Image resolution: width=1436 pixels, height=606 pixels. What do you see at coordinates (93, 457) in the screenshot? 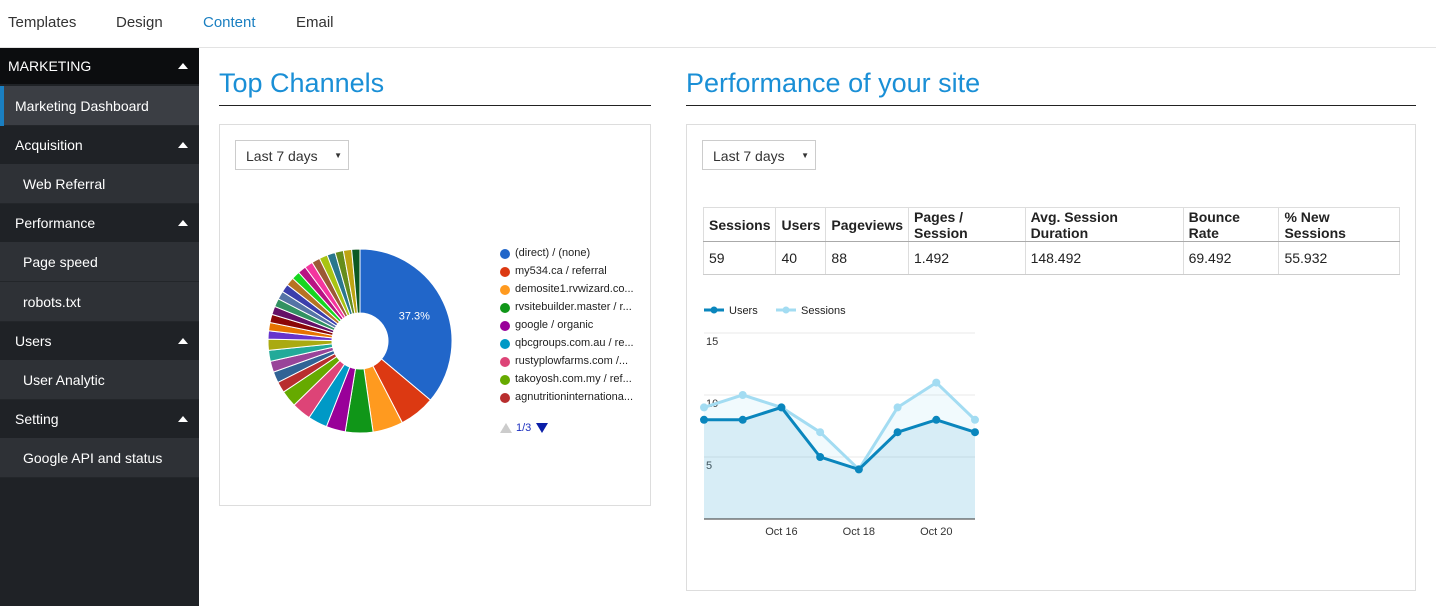
I see `sidebar-item-label: Google API and status` at bounding box center [93, 457].